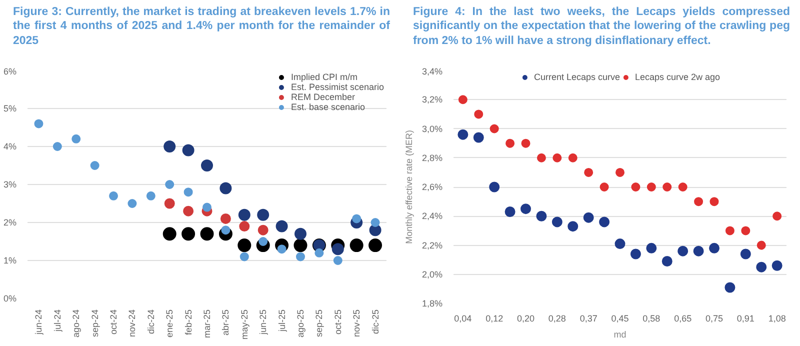 This screenshot has height=346, width=800. What do you see at coordinates (589, 319) in the screenshot?
I see `x-tick-label: 0,37` at bounding box center [589, 319].